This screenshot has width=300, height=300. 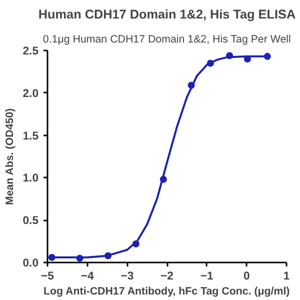 I want to click on x-tick-label: −4, so click(x=87, y=276).